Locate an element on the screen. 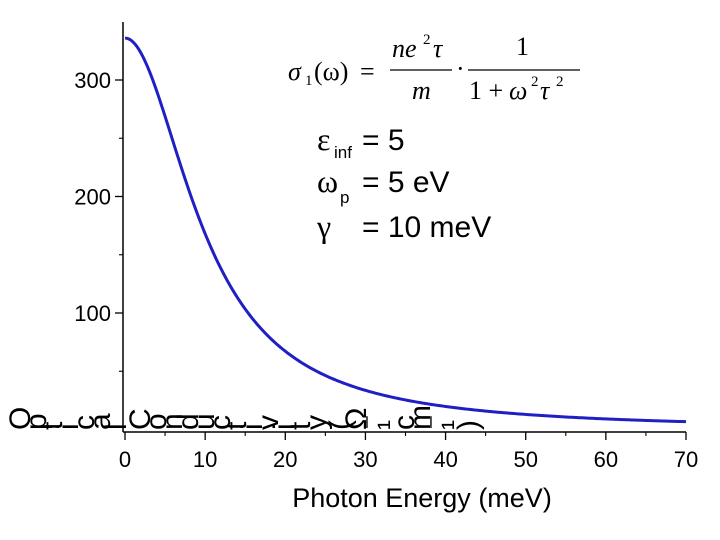 The width and height of the screenshot is (720, 540). formula-frac2-den-omega: ω is located at coordinates (518, 90).